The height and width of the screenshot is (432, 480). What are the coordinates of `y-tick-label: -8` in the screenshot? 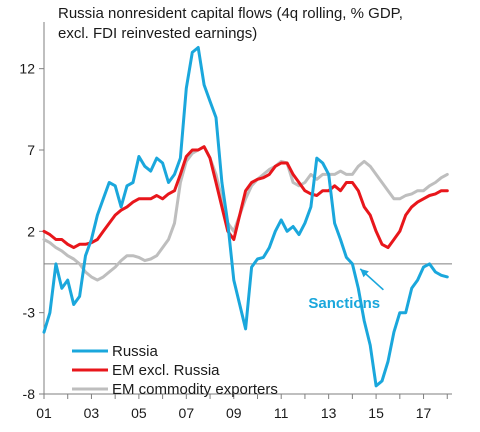 It's located at (29, 394).